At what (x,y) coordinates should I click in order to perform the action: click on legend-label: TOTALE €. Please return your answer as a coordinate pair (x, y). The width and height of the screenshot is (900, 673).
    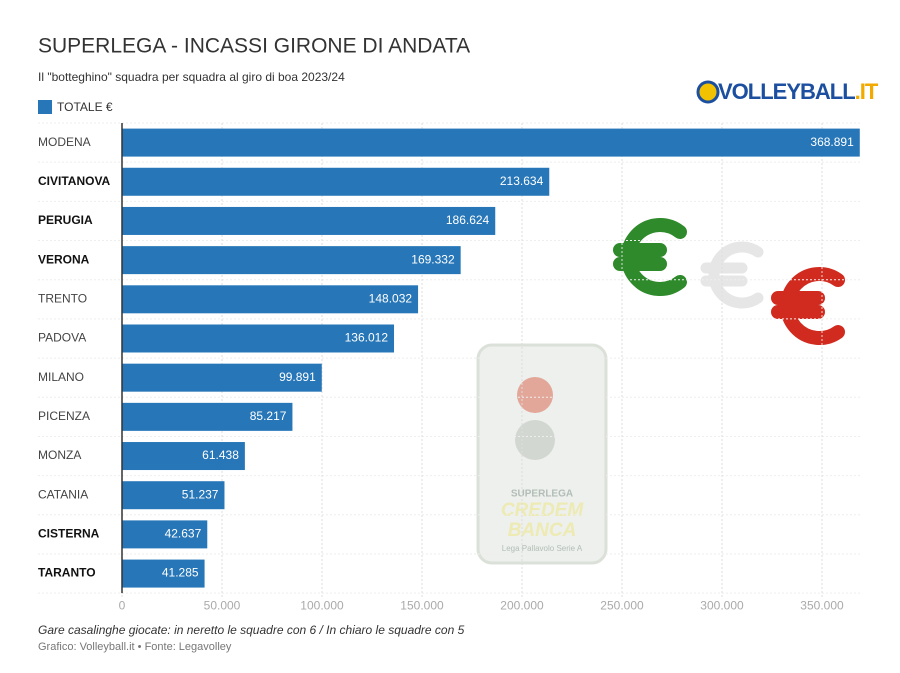
    Looking at the image, I should click on (85, 107).